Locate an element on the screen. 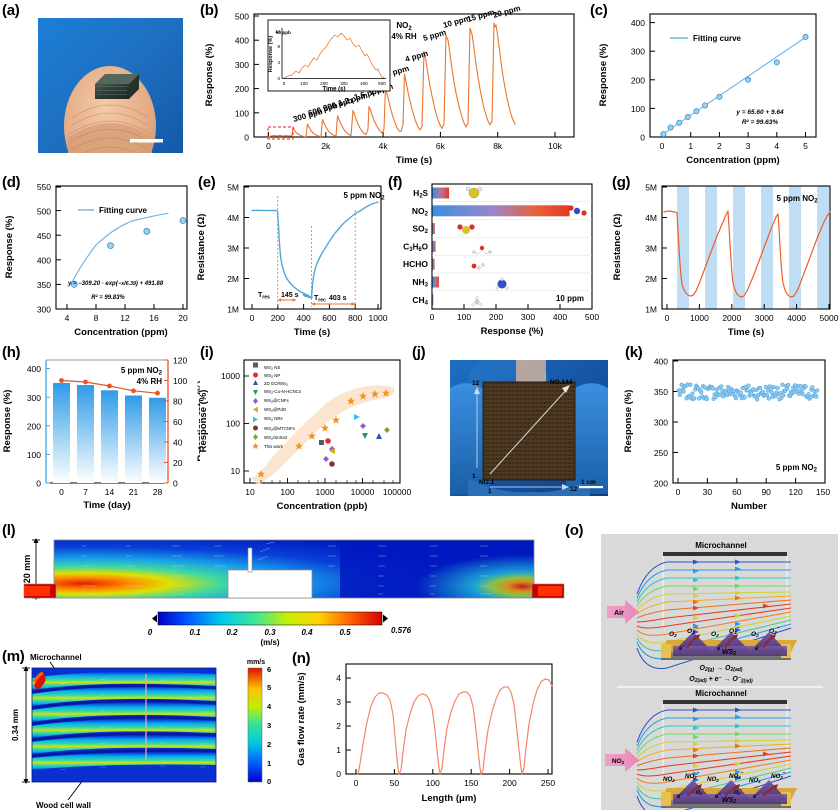  bar-ch4 is located at coordinates (433, 300).